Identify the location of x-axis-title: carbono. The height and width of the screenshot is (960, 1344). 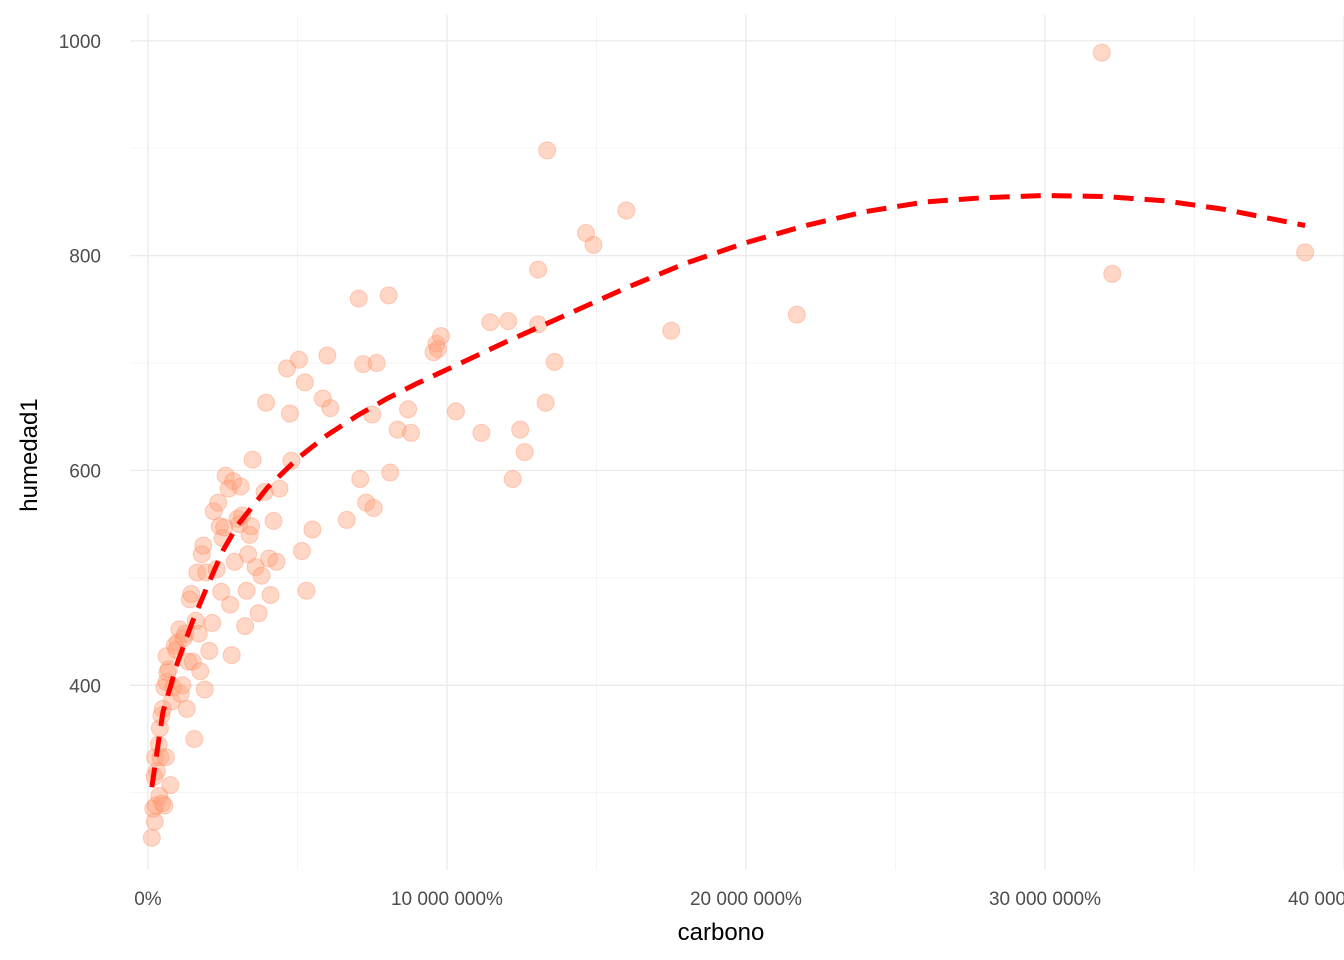
(721, 932).